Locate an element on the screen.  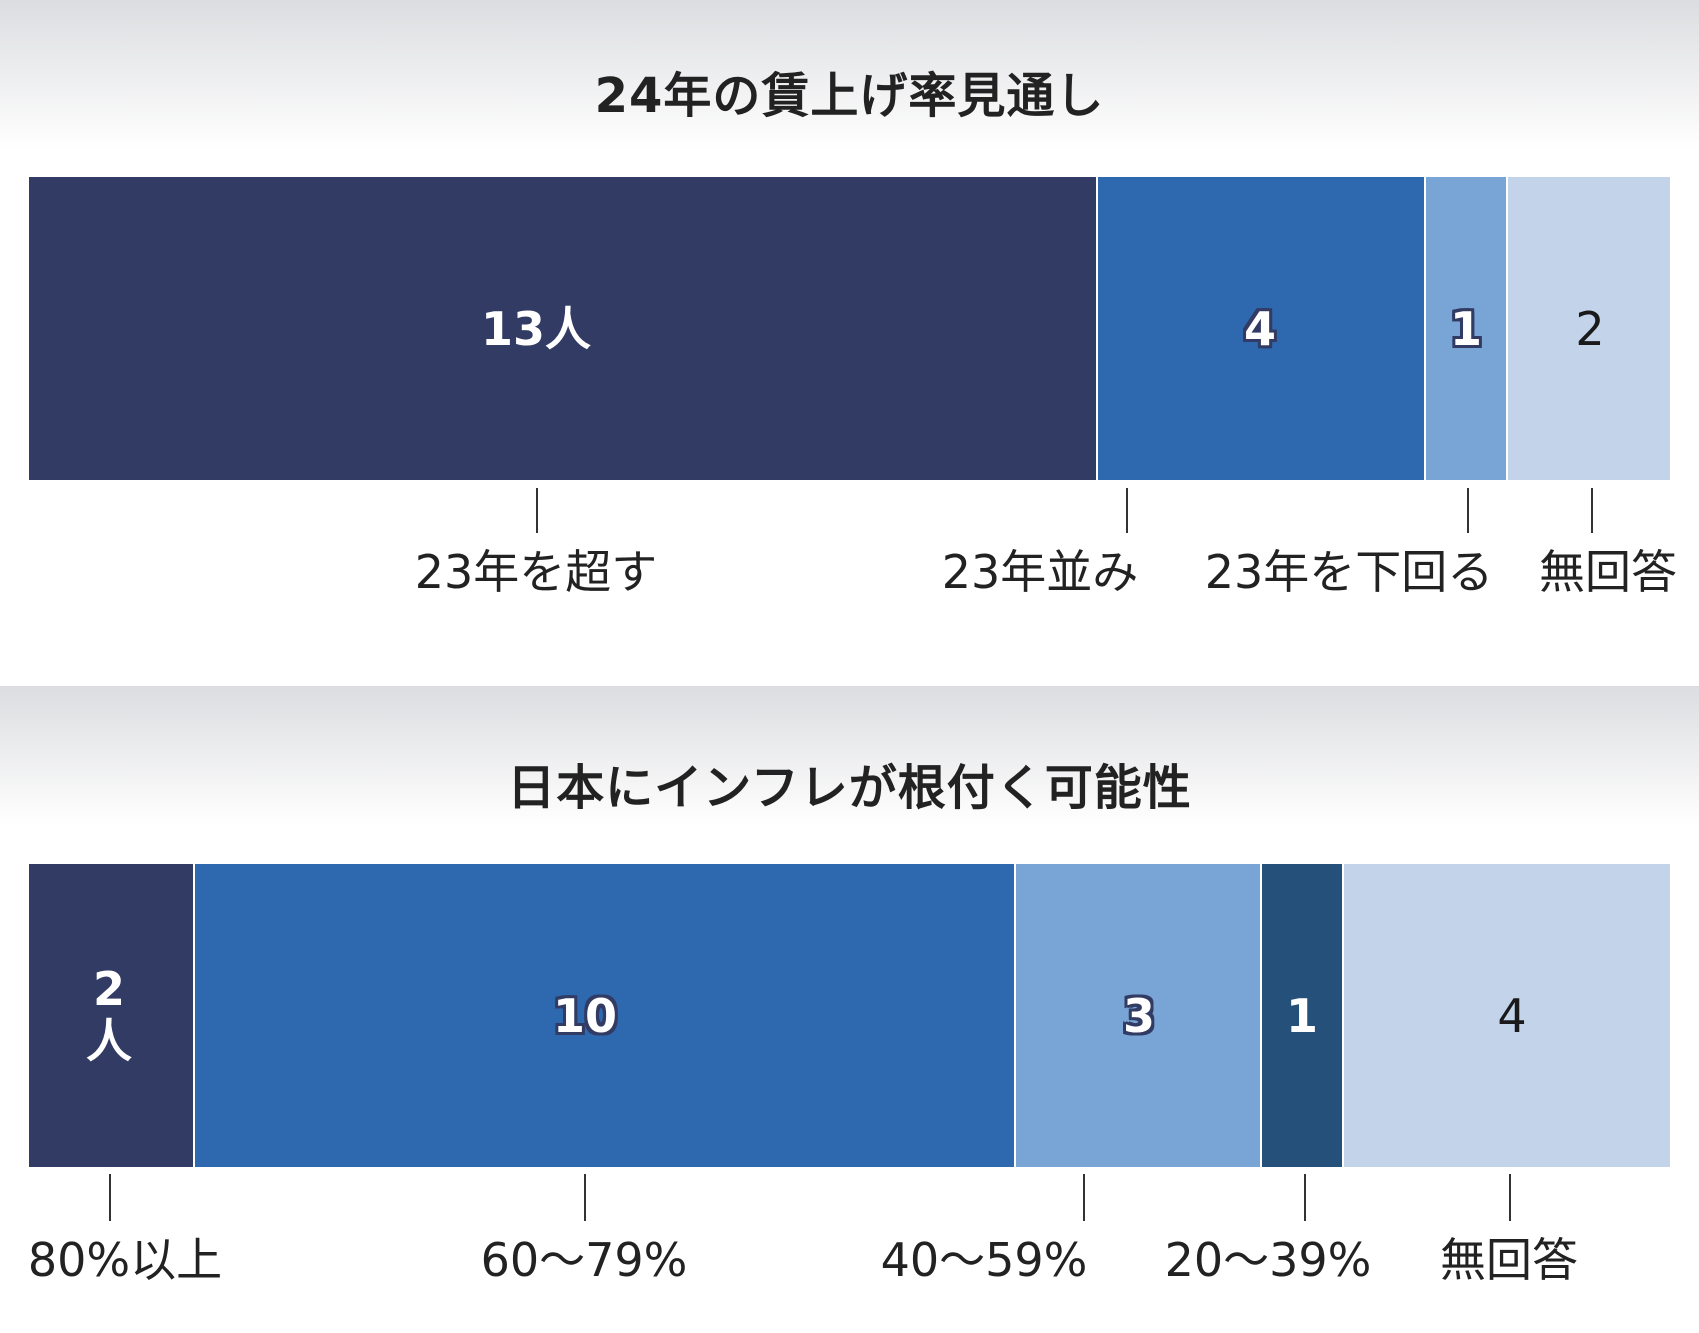
chart1-category-label-2: 23年並み is located at coordinates (1040, 572).